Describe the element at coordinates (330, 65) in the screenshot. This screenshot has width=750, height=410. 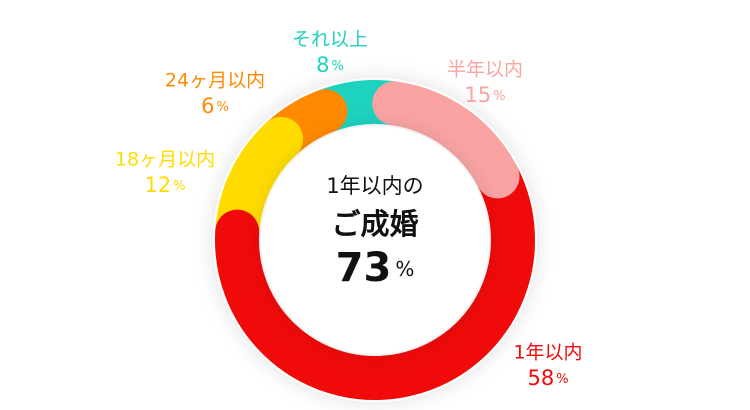
I see `value-label: 8%` at that location.